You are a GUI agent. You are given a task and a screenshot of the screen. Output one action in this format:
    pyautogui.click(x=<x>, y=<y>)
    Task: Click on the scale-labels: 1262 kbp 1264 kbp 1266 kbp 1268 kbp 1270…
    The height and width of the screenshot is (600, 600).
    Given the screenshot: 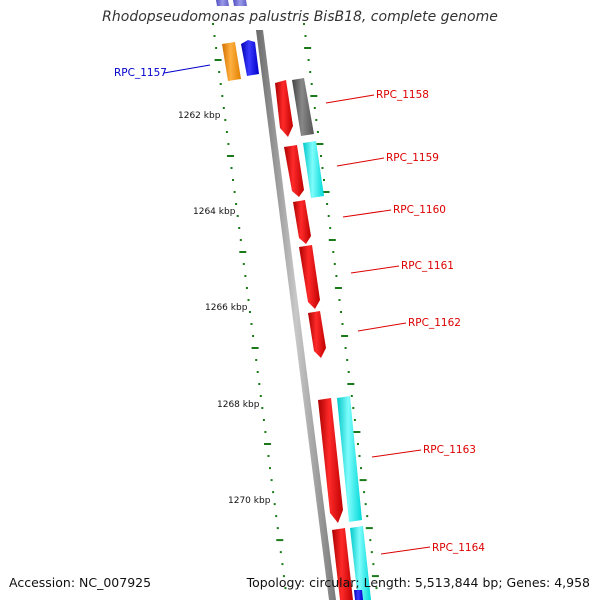 What is the action you would take?
    pyautogui.click(x=224, y=308)
    